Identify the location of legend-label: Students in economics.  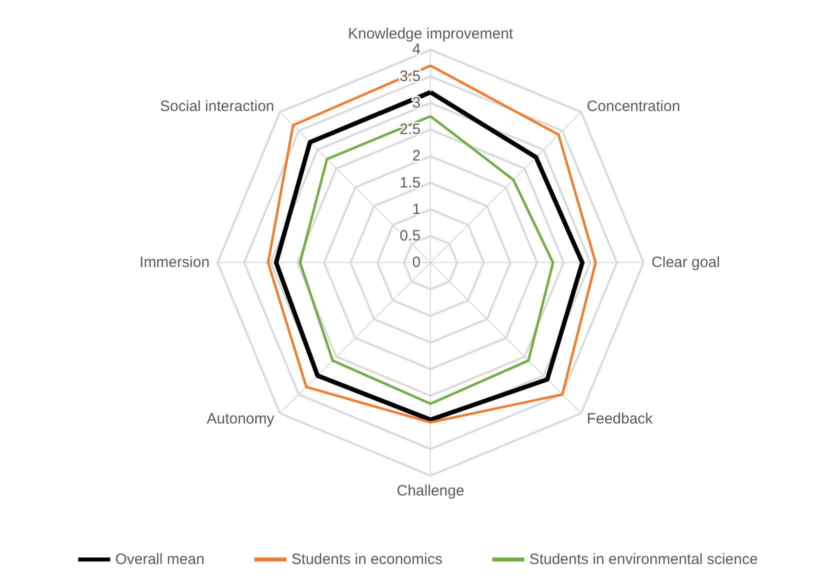
(366, 559).